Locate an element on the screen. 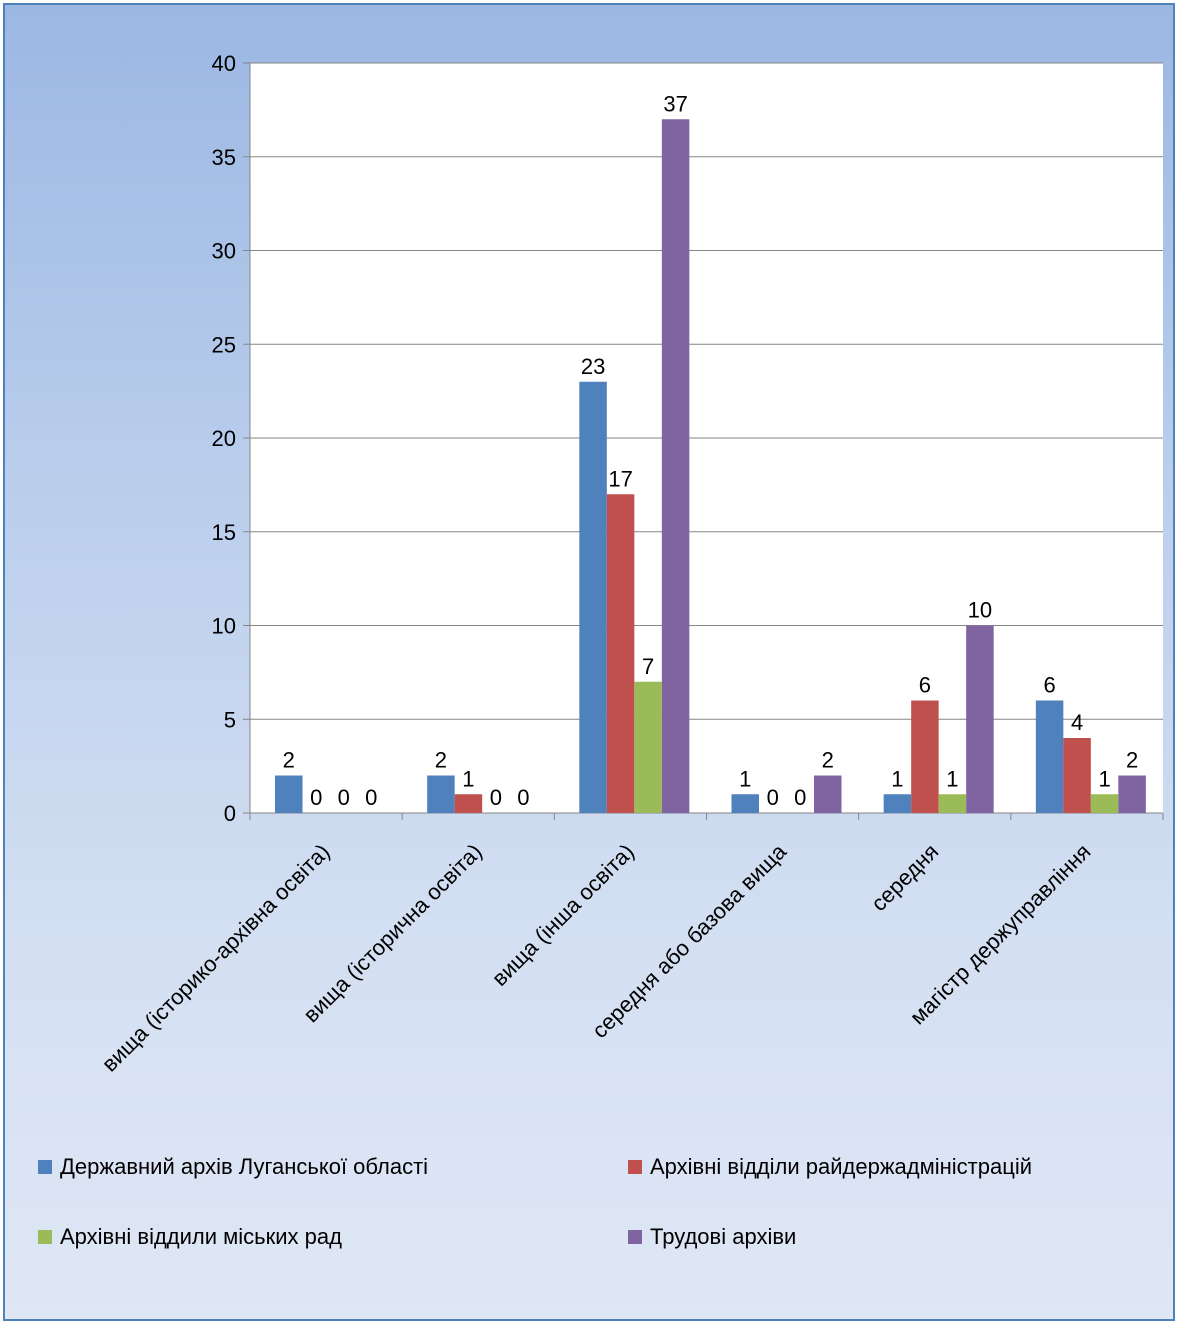 The width and height of the screenshot is (1180, 1326). x-category-label: вища (історична освіта) is located at coordinates (392, 933).